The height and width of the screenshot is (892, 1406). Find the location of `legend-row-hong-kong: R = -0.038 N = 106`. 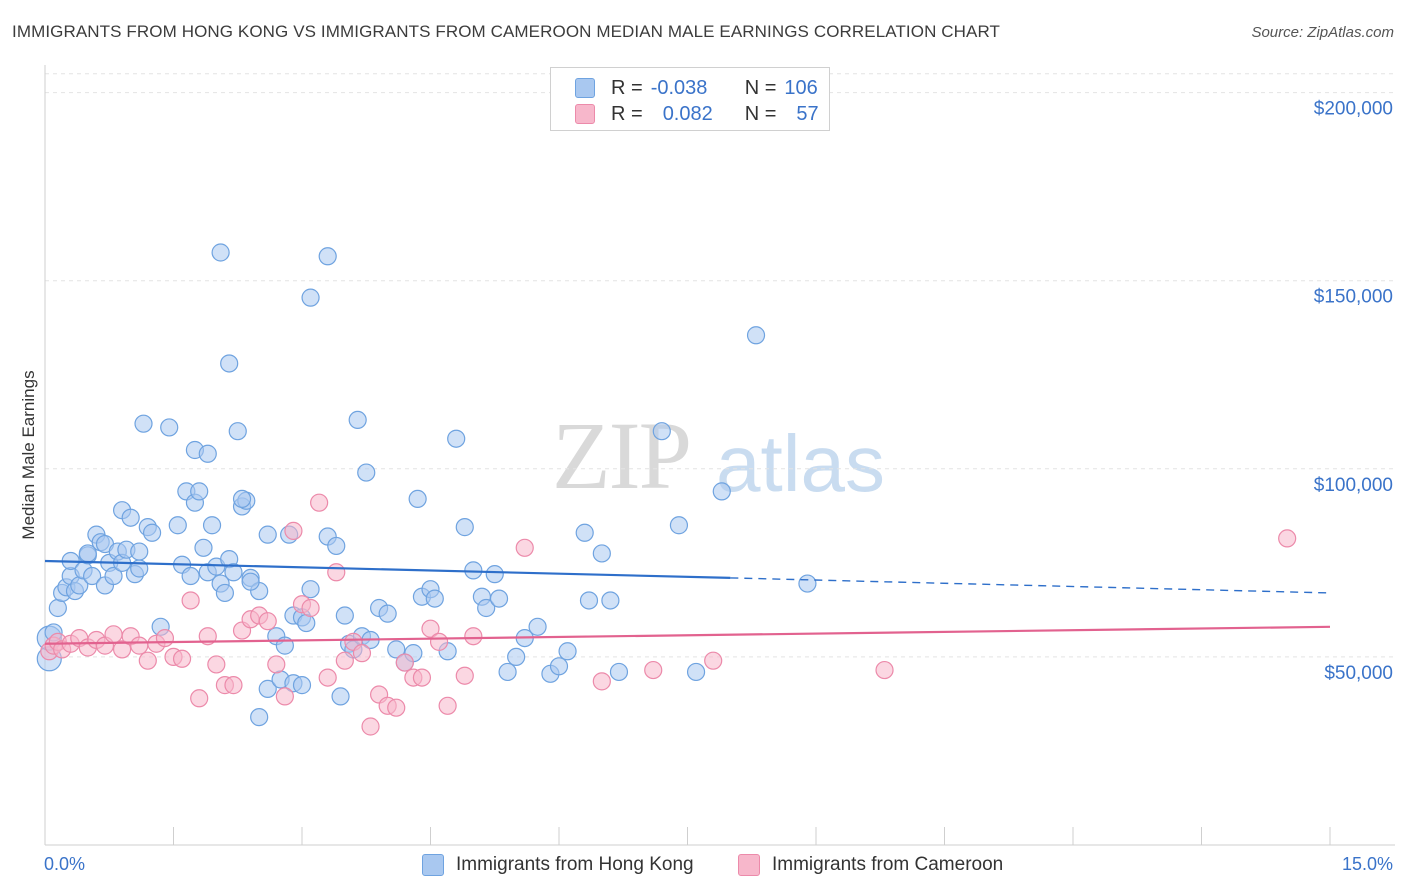

legend-row-hong-kong: R = -0.038 N = 106 is located at coordinates (696, 88).